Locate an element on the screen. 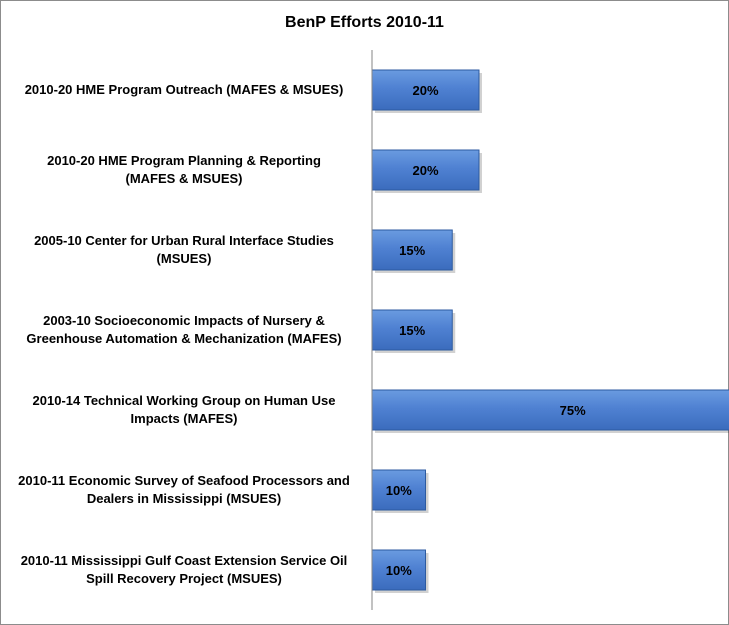  chart-title: BenP Efforts 2010-11 is located at coordinates (364, 22).